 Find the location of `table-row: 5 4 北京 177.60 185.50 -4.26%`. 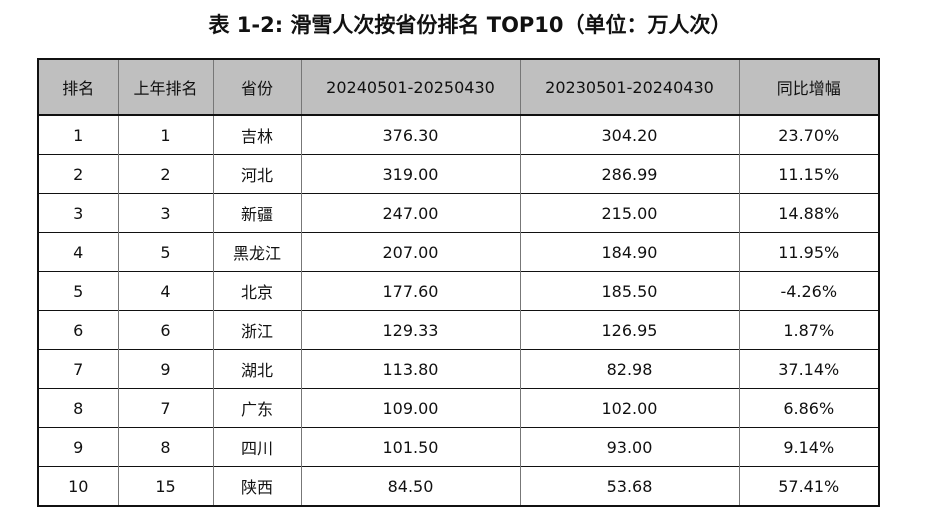

table-row: 5 4 北京 177.60 185.50 -4.26% is located at coordinates (458, 291).